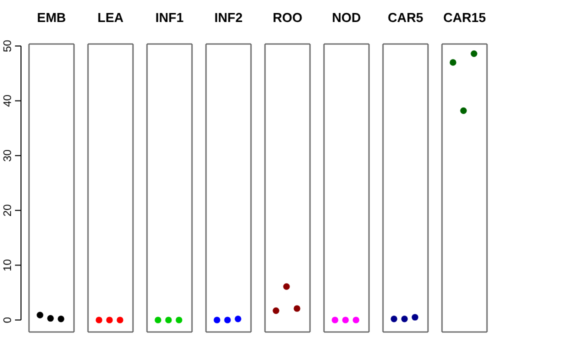 This screenshot has width=576, height=360. I want to click on x-tick-label: INF2, so click(228, 17).